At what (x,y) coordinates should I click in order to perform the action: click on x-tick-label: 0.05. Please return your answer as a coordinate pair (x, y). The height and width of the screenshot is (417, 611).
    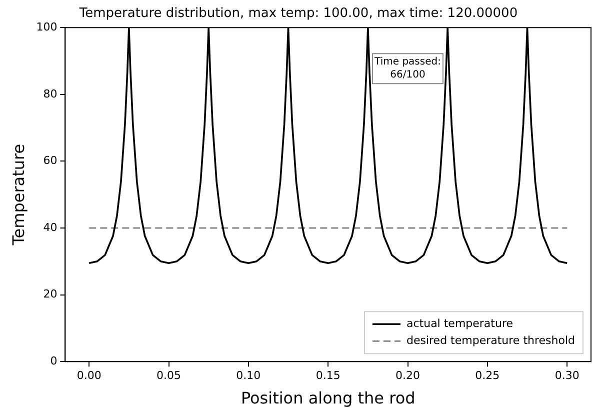
    Looking at the image, I should click on (169, 375).